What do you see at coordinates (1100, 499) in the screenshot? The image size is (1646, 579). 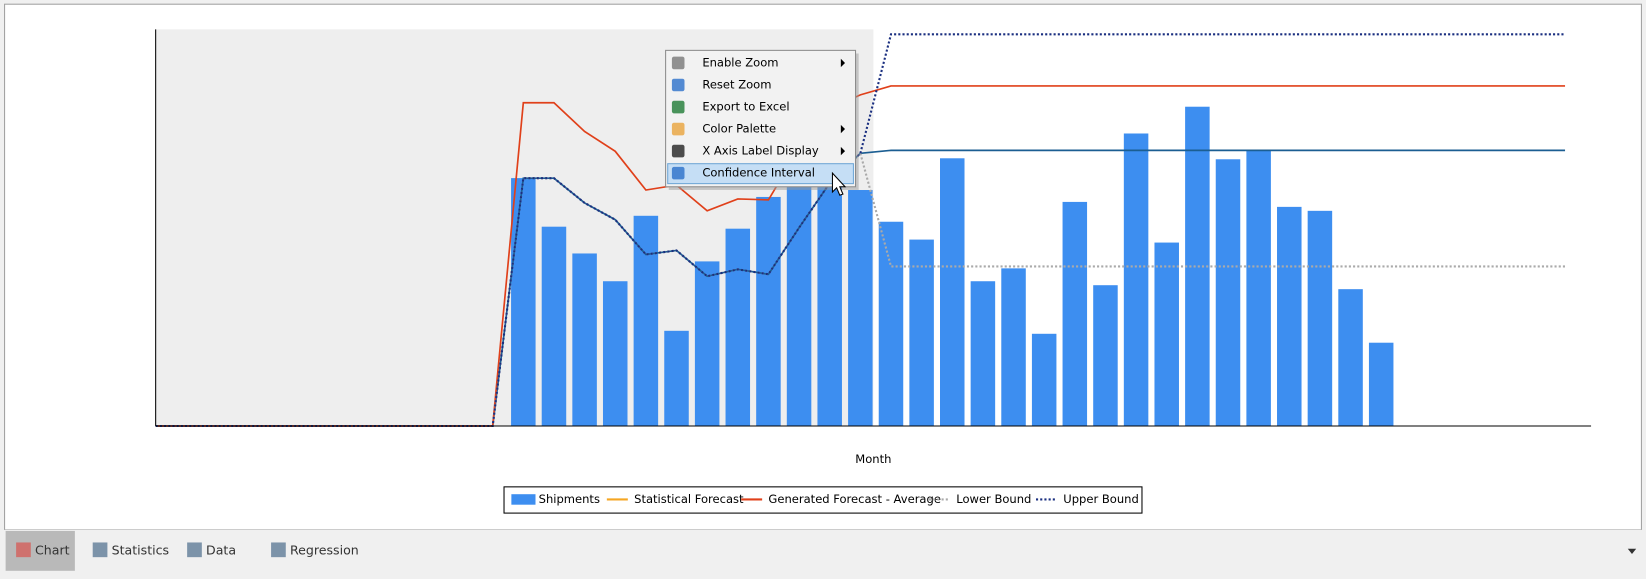 I see `legend-label: Upper Bound` at bounding box center [1100, 499].